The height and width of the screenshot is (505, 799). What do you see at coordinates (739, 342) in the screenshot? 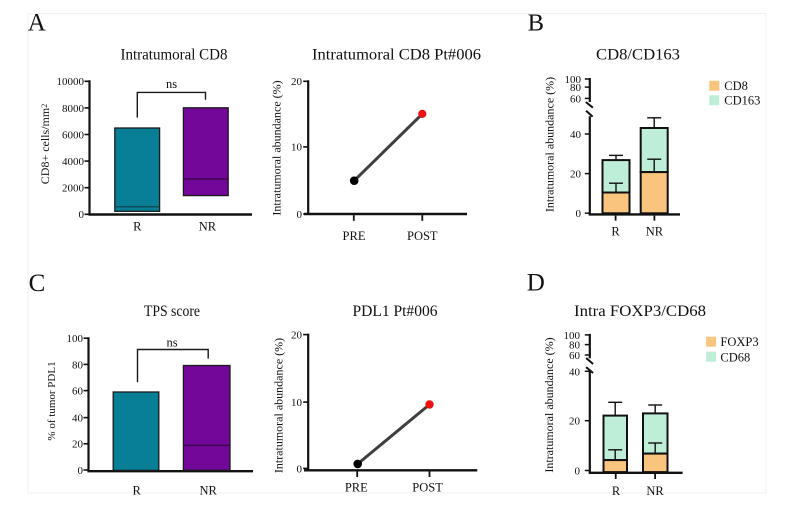
I see `svg-text: FOXP3` at bounding box center [739, 342].